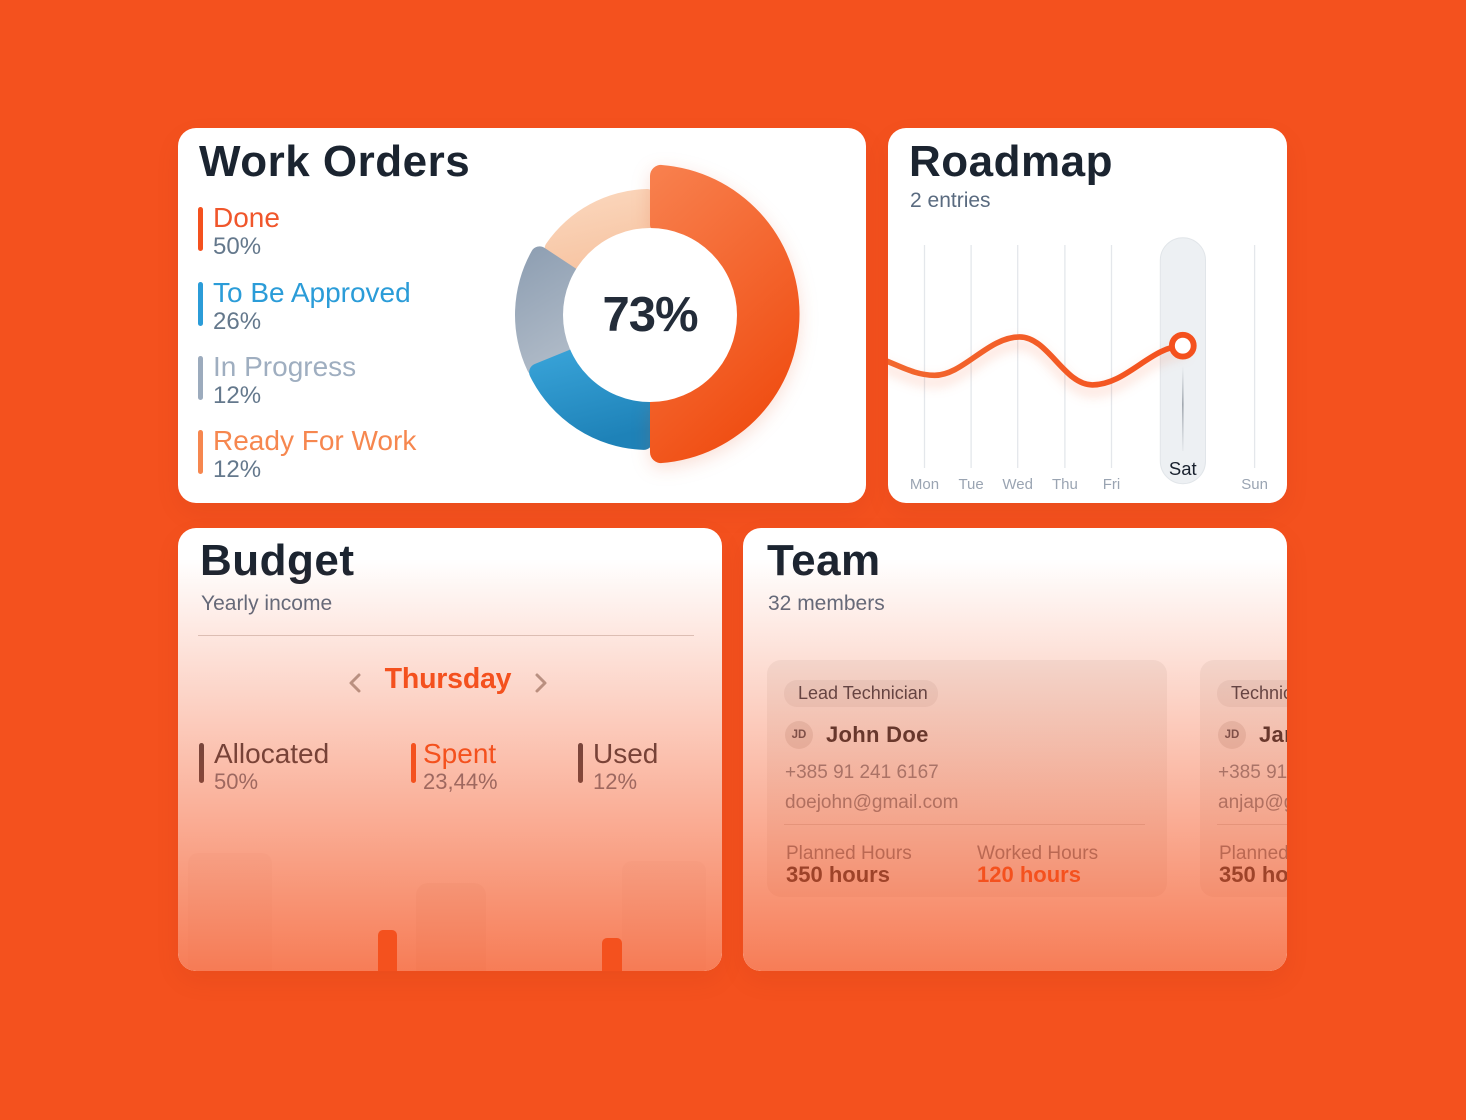  Describe the element at coordinates (1065, 484) in the screenshot. I see `svg-text: Thu` at that location.